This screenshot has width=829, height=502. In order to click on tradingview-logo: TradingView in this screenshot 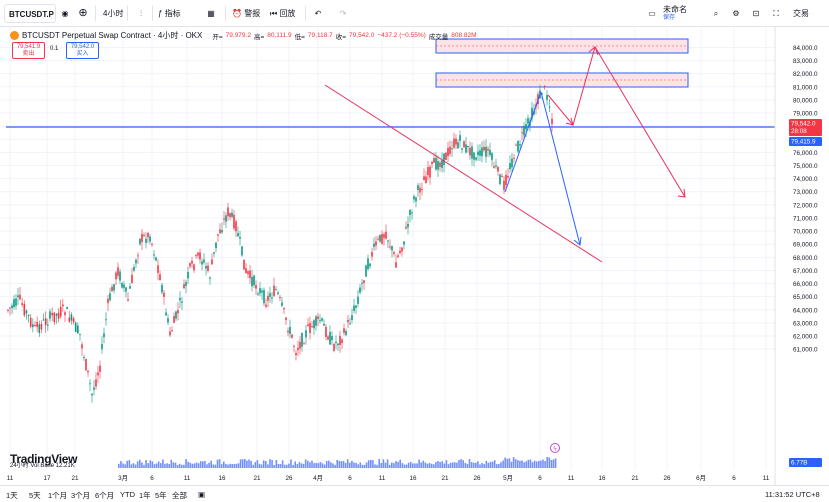, I will do `click(44, 459)`.